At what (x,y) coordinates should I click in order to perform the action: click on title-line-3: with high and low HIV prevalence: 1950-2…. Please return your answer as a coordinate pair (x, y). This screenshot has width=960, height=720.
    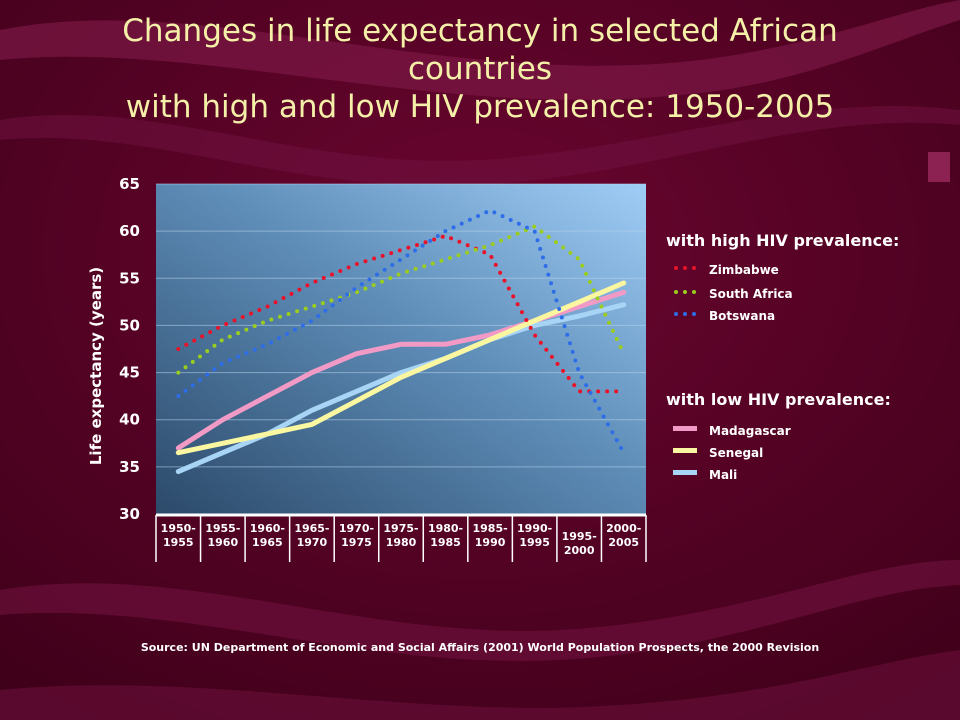
    Looking at the image, I should click on (480, 107).